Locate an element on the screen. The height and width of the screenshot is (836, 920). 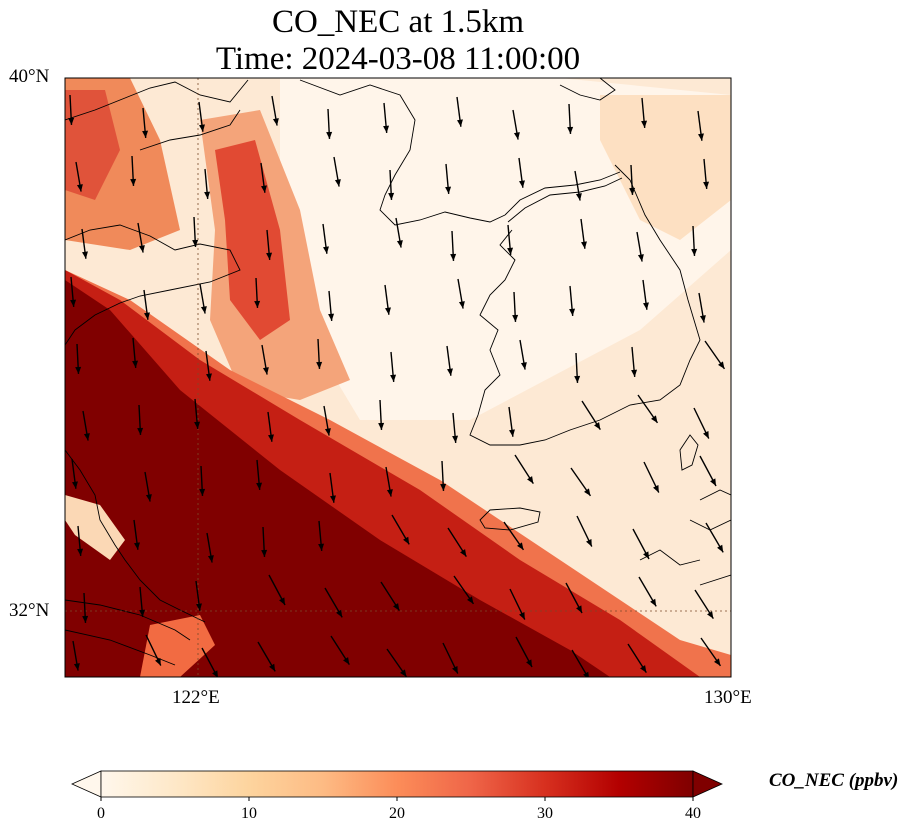
bohai-coast-north is located at coordinates (190, 130).